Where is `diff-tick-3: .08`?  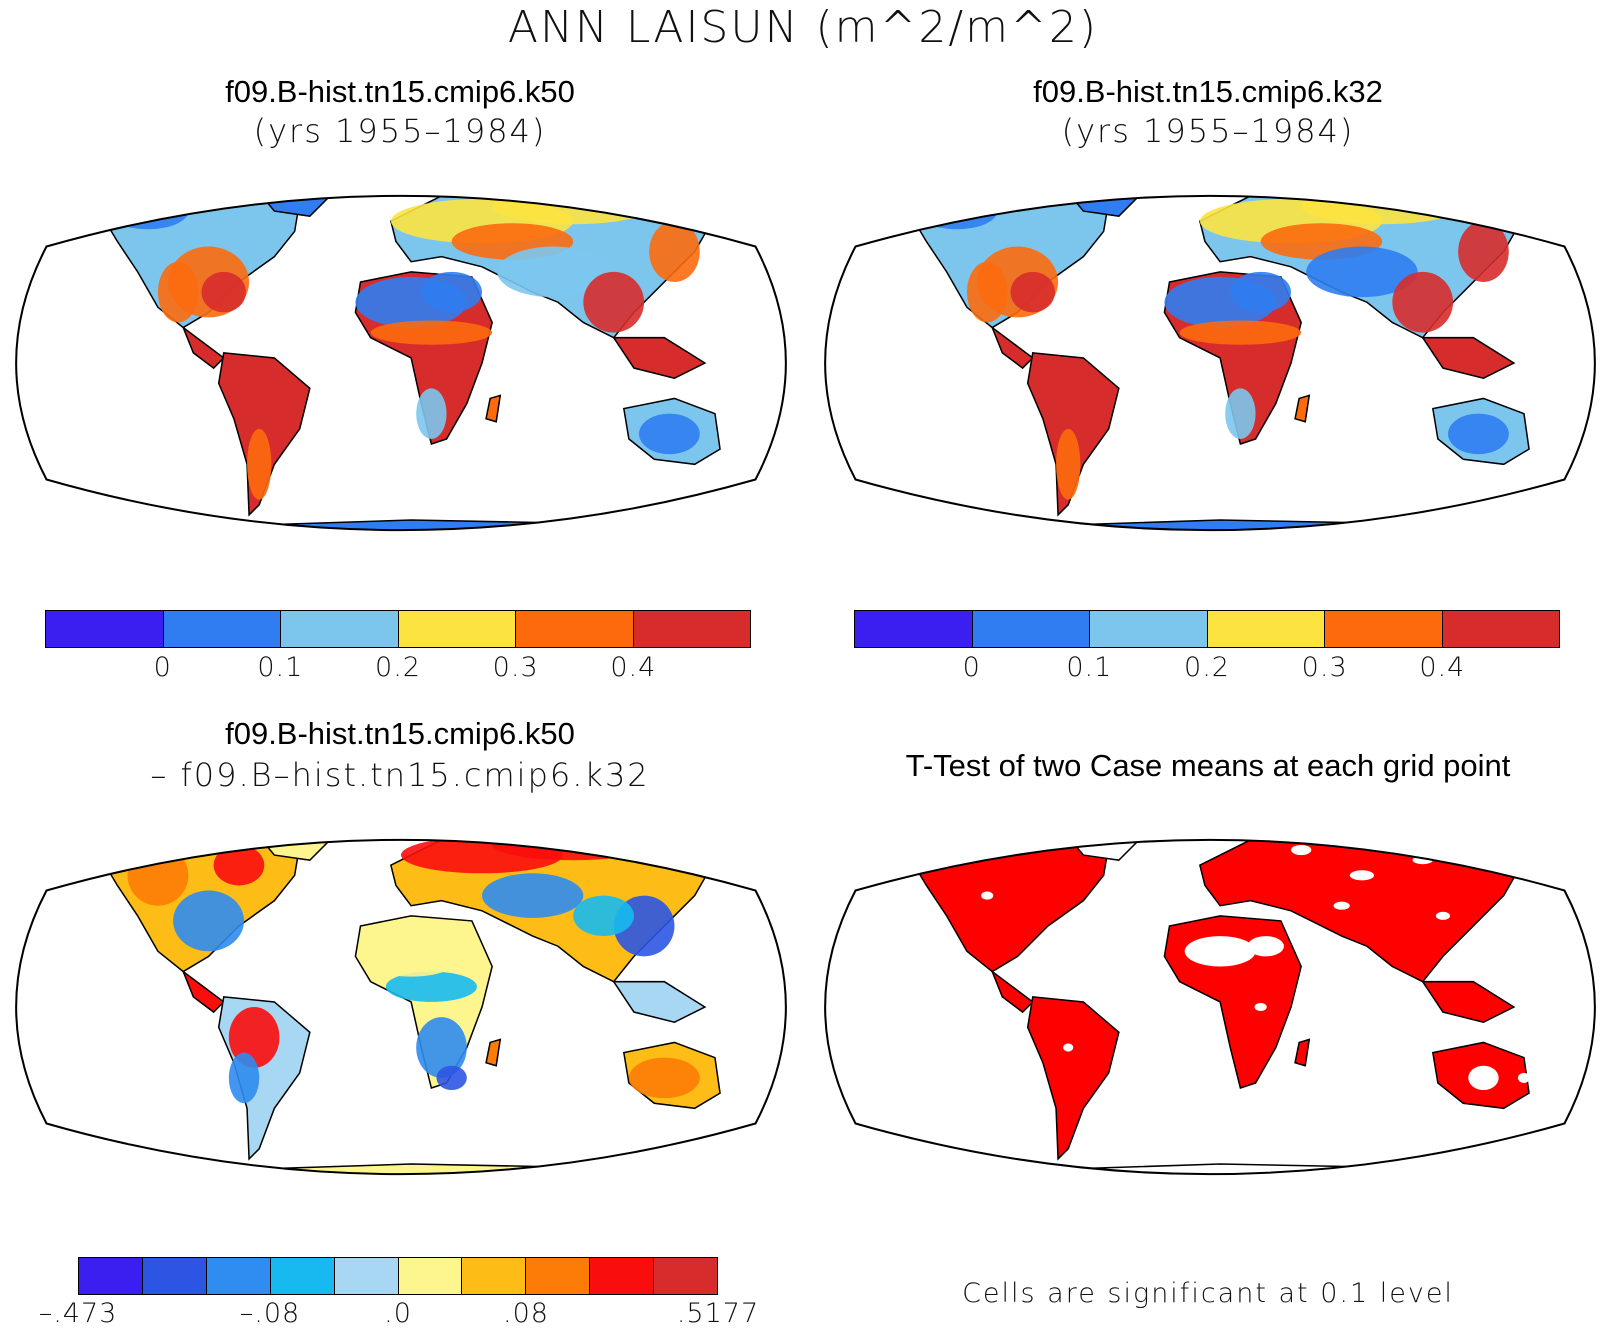 diff-tick-3: .08 is located at coordinates (526, 1313).